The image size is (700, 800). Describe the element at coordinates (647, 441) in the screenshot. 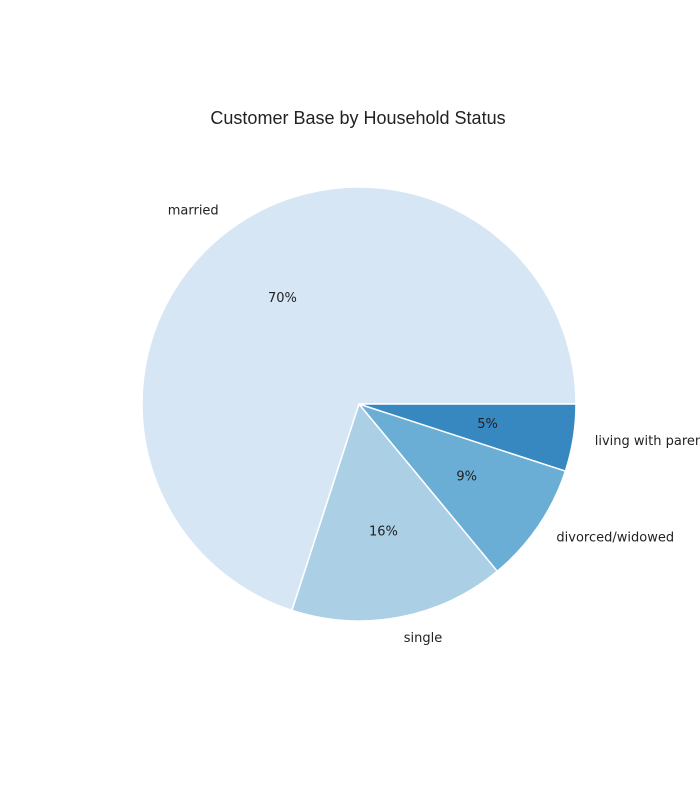

I see `slice-label-living-with-parents: living with parents` at that location.